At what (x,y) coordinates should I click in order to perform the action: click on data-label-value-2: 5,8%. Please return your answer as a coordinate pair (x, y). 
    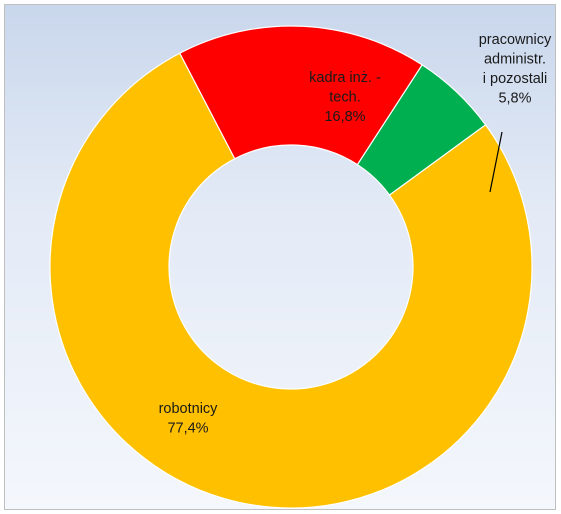
    Looking at the image, I should click on (514, 99).